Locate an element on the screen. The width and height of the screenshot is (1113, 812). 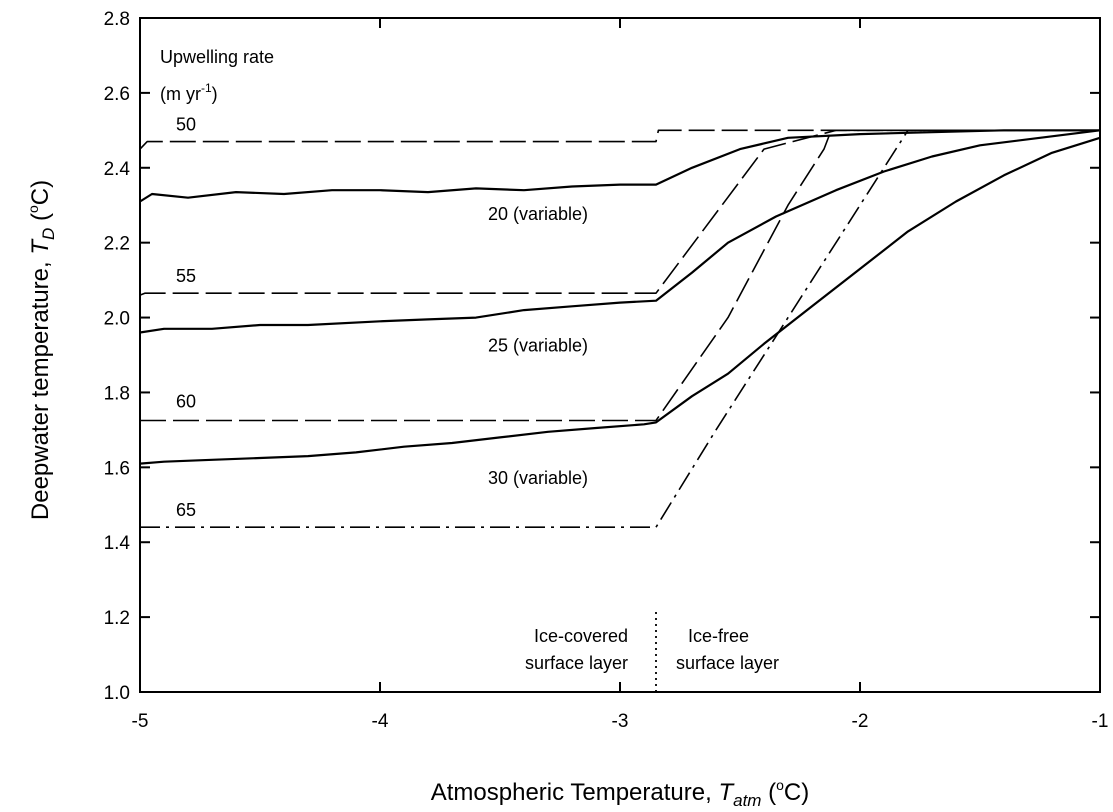
y-tick-label: 1.6 is located at coordinates (117, 468).